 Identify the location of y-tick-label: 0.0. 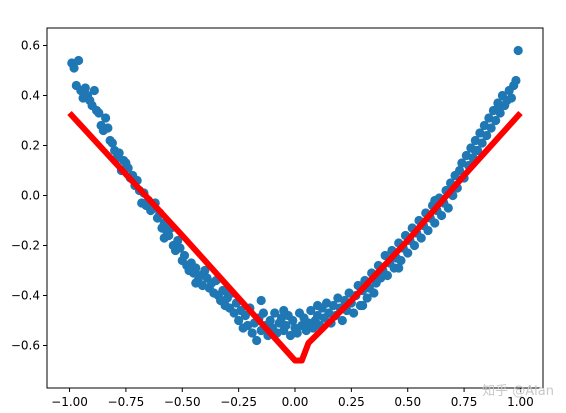
(30, 196).